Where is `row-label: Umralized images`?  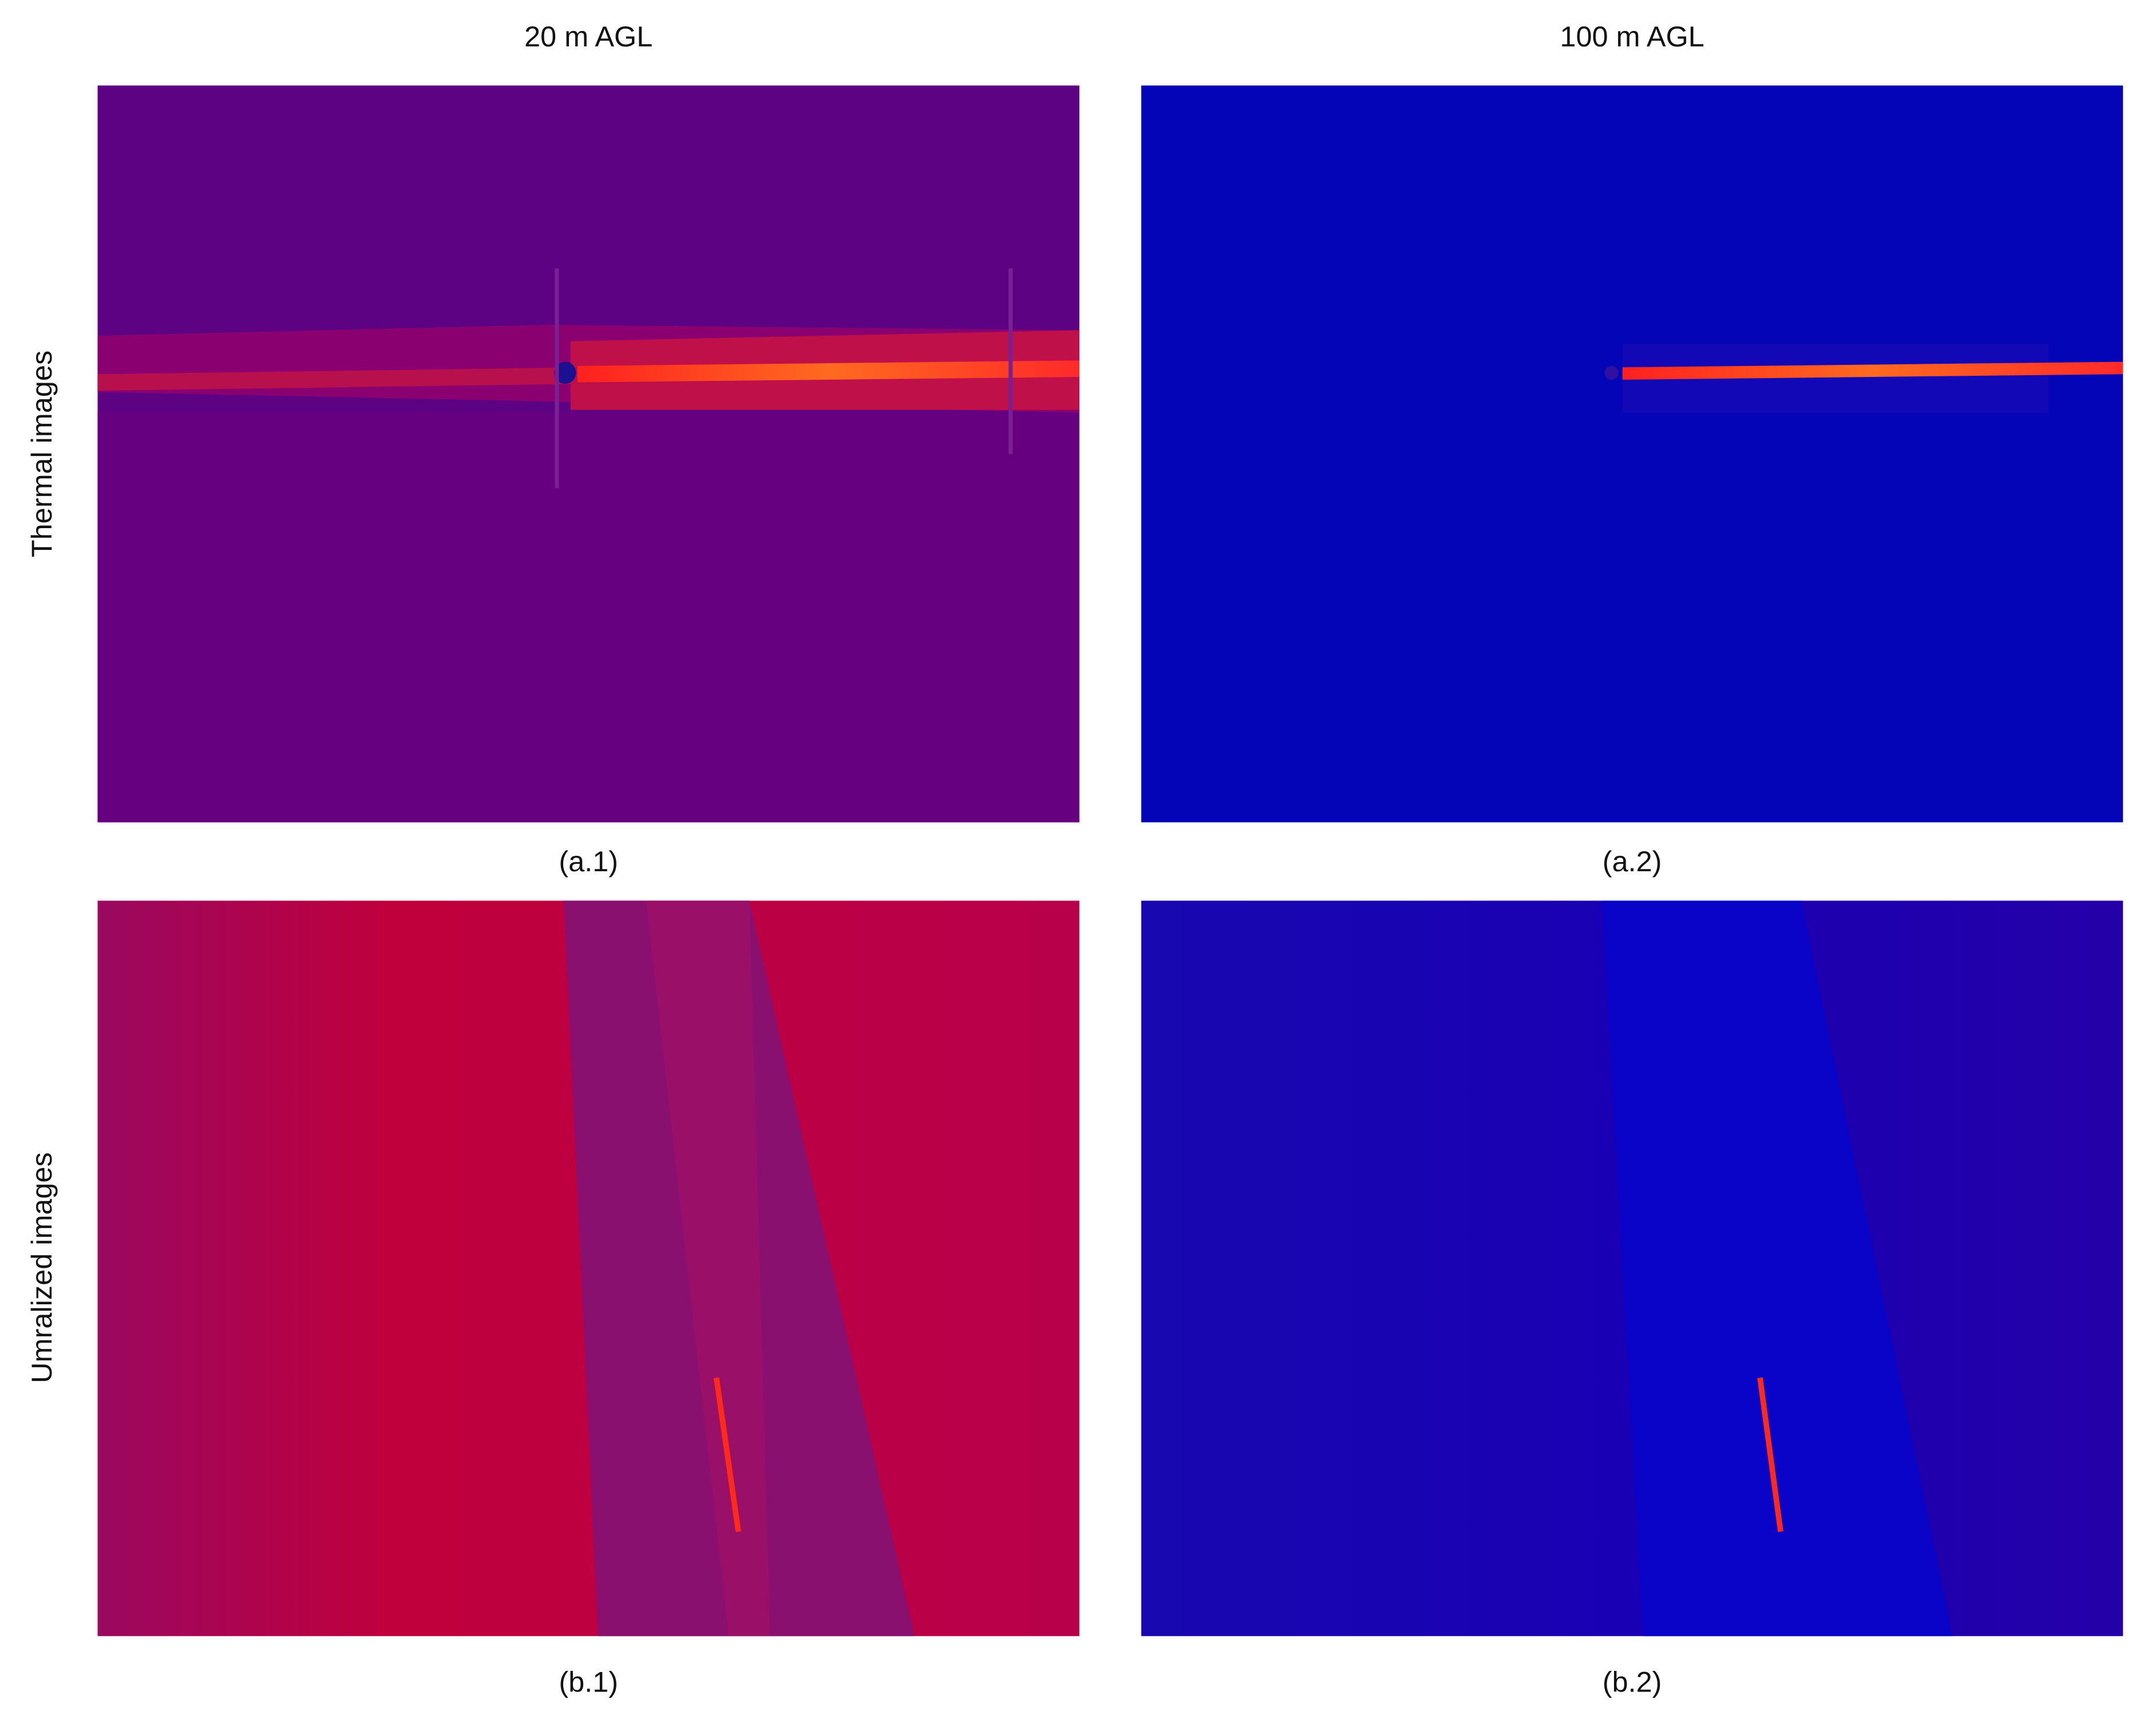
row-label: Umralized images is located at coordinates (41, 1267).